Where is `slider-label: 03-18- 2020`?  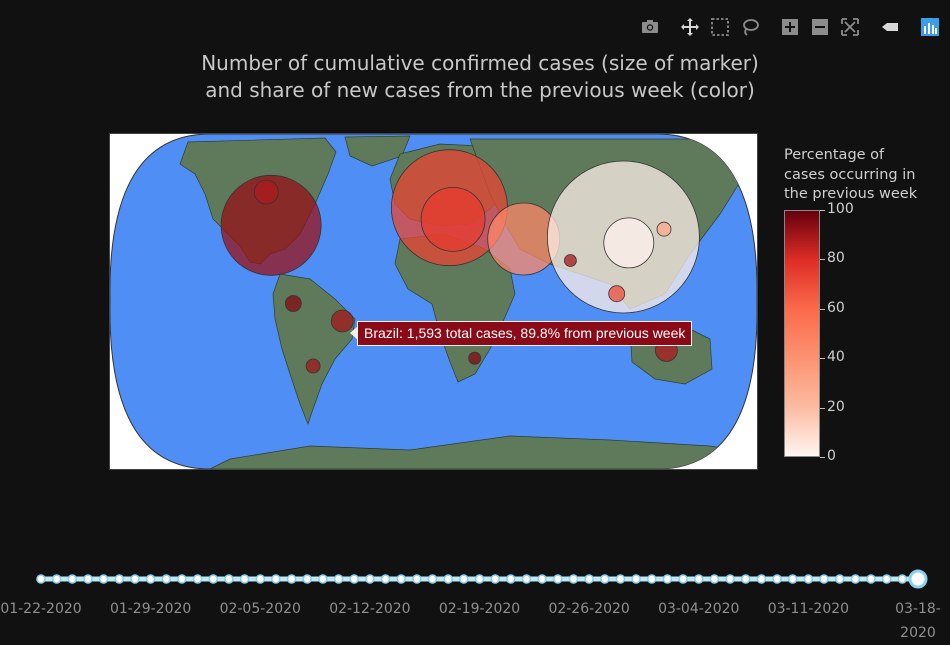
slider-label: 03-18- 2020 is located at coordinates (918, 621).